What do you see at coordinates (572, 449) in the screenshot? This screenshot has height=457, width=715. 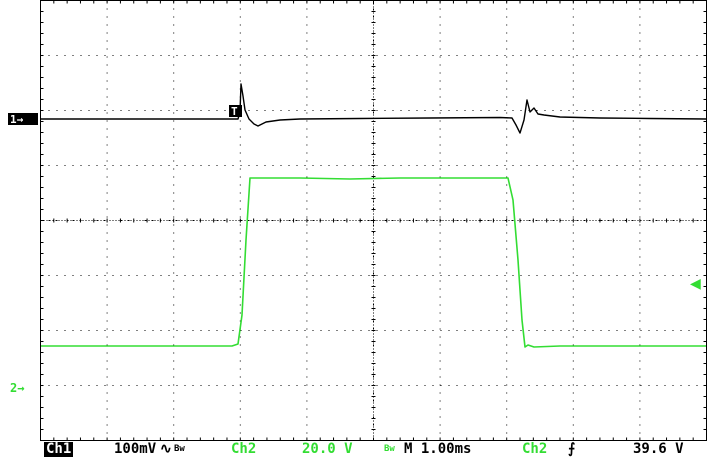 I see `trigger-slope-icon: ⨍` at bounding box center [572, 449].